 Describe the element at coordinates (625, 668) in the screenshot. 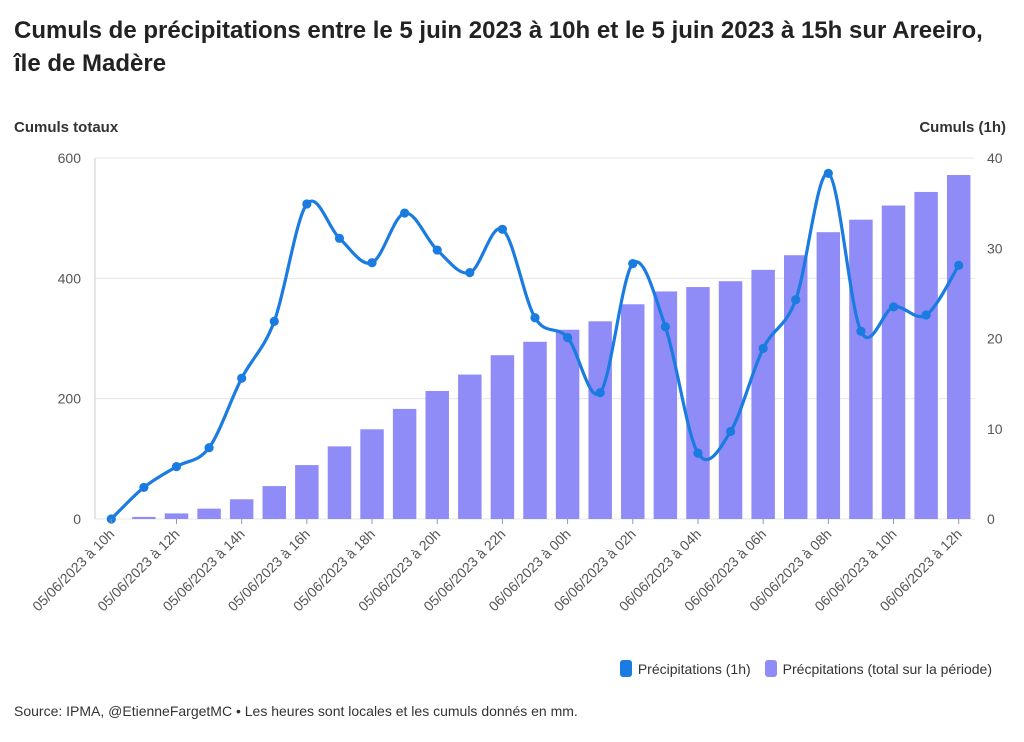

I see `legend-swatch-hourly` at that location.